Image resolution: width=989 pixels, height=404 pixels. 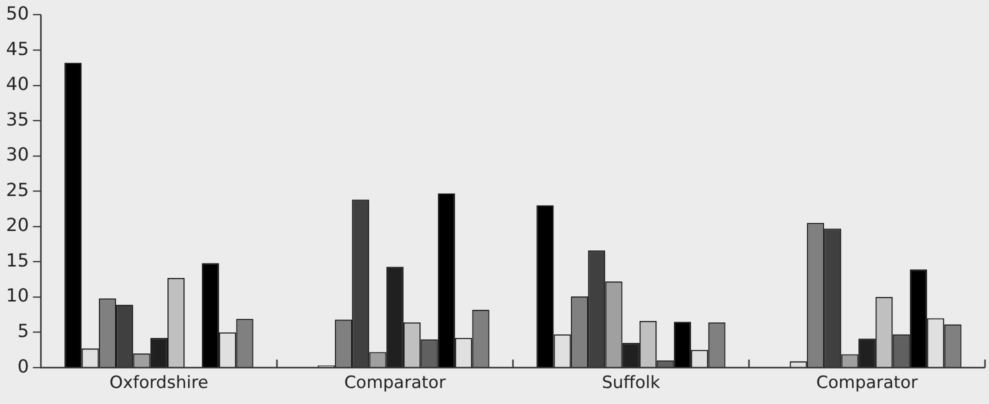 I want to click on y-tick-label: 50, so click(x=17, y=13).